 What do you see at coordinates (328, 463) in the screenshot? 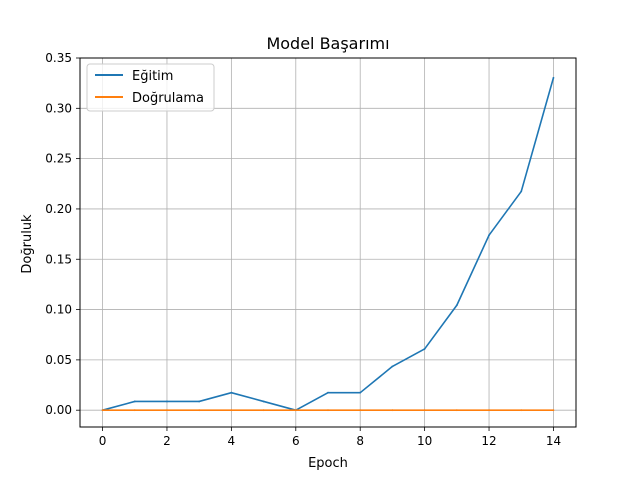
I see `x-axis-label: Epoch` at bounding box center [328, 463].